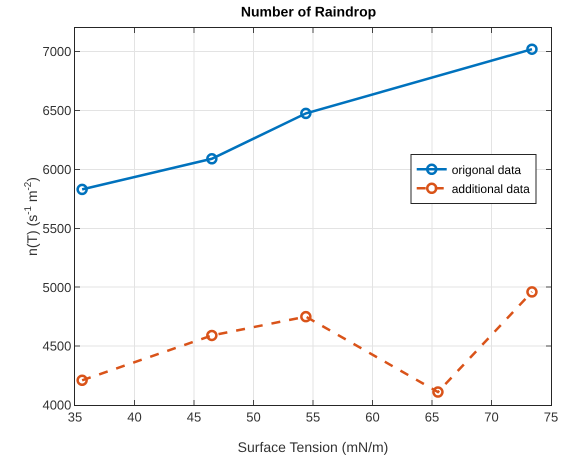 The height and width of the screenshot is (455, 561). What do you see at coordinates (313, 447) in the screenshot?
I see `x-axis-title: Surface Tension (mN/m)` at bounding box center [313, 447].